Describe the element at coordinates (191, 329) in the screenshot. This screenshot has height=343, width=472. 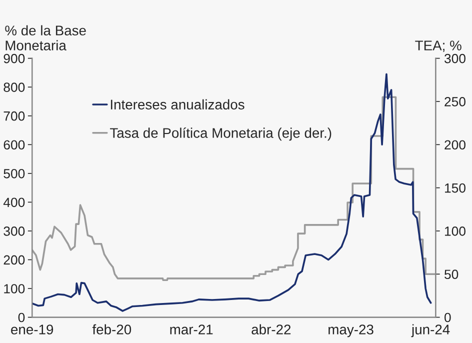
I see `x-tick-label: mar-21` at that location.